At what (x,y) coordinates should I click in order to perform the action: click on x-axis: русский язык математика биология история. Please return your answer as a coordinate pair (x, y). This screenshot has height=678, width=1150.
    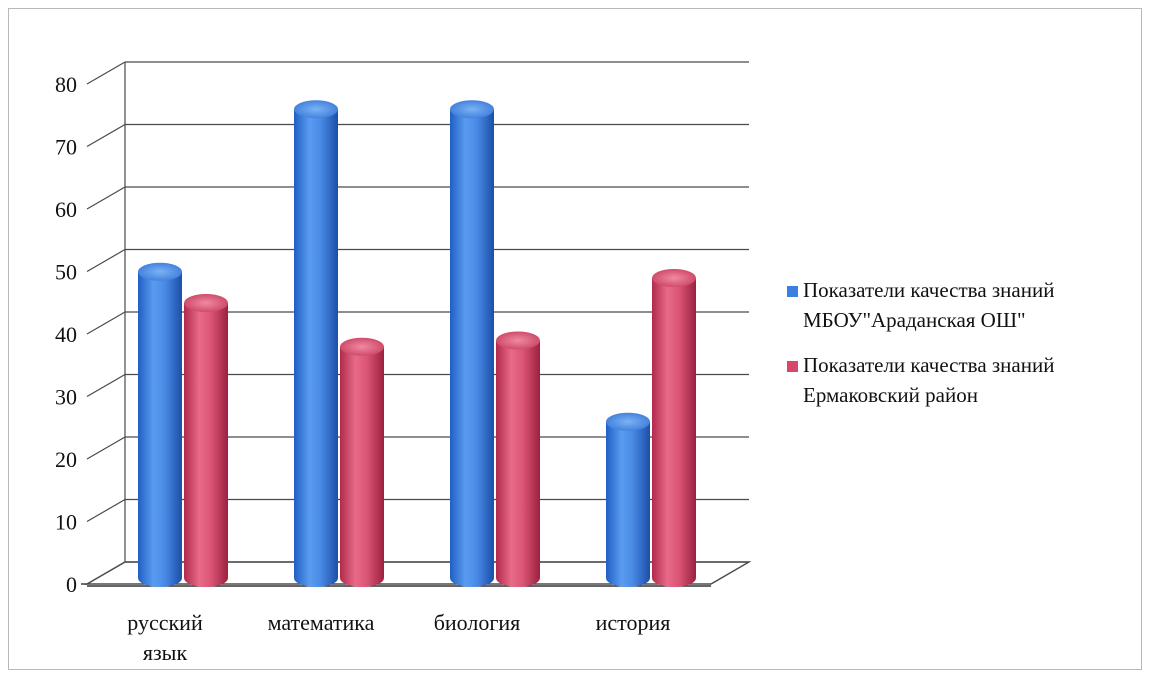
    Looking at the image, I should click on (398, 637).